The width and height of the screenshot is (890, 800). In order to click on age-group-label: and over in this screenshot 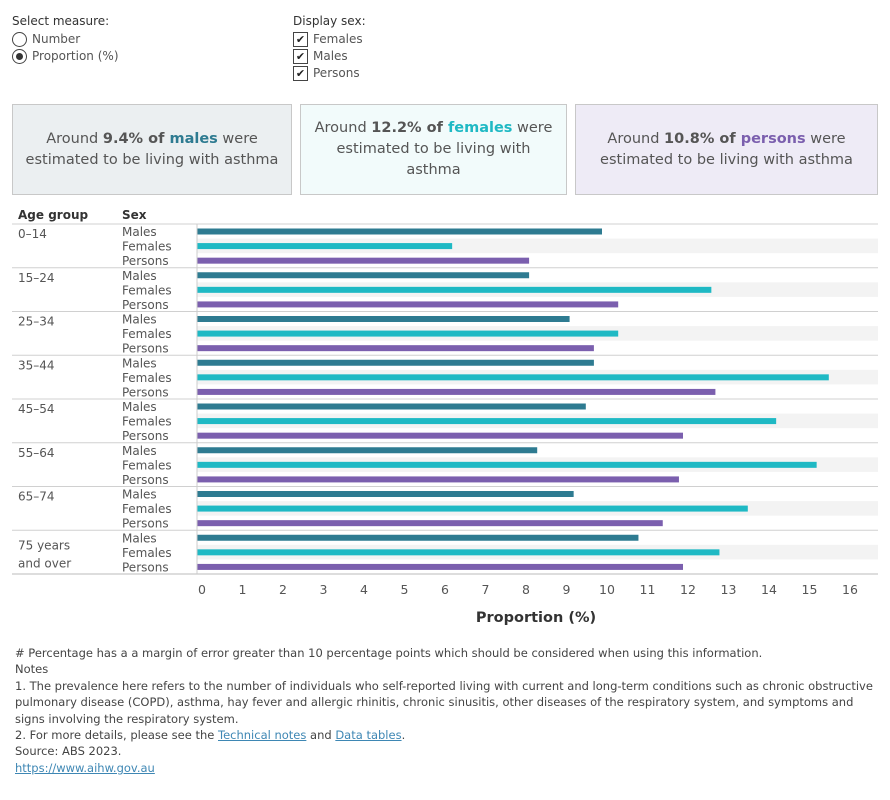, I will do `click(44, 563)`.